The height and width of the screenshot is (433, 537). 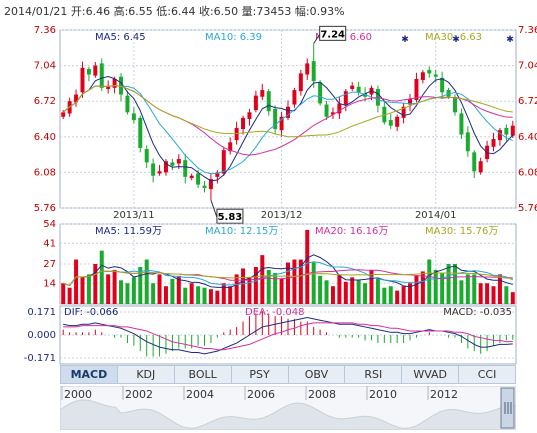 I want to click on price-tick-right: 5.76, so click(x=527, y=208).